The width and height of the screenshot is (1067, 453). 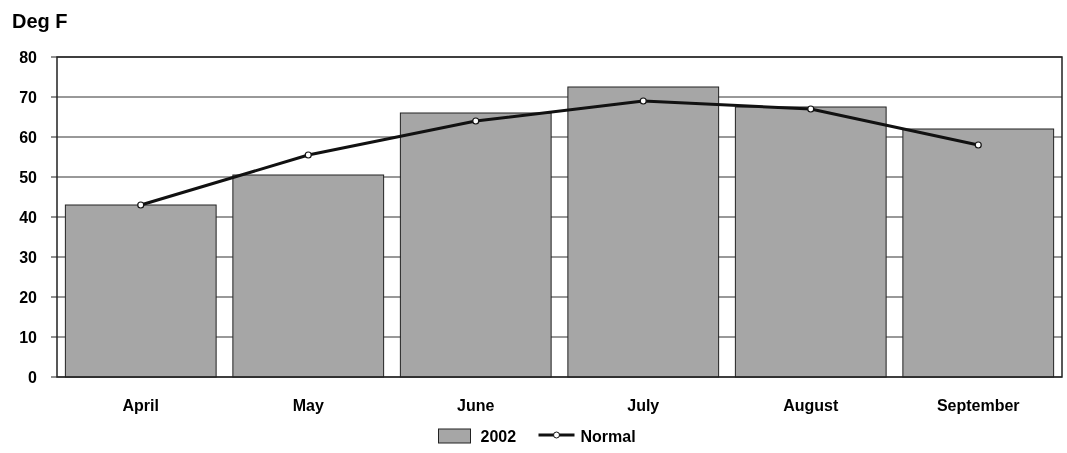 I want to click on y-tick-label: 0, so click(x=33, y=377).